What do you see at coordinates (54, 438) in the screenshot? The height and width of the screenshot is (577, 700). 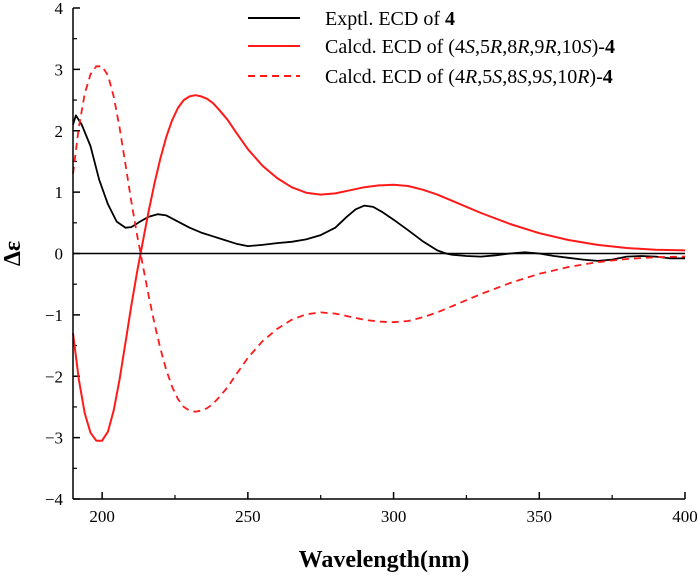 I see `y-tick-label: −3` at bounding box center [54, 438].